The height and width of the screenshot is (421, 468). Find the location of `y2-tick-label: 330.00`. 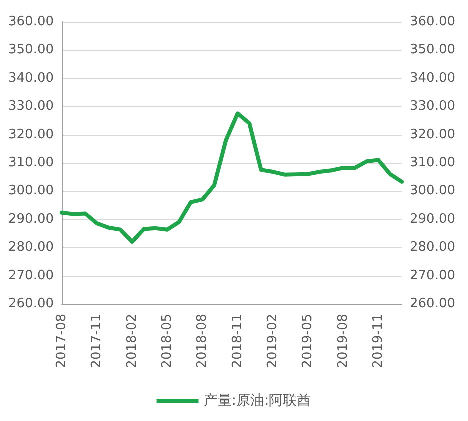

y2-tick-label: 330.00 is located at coordinates (433, 106).